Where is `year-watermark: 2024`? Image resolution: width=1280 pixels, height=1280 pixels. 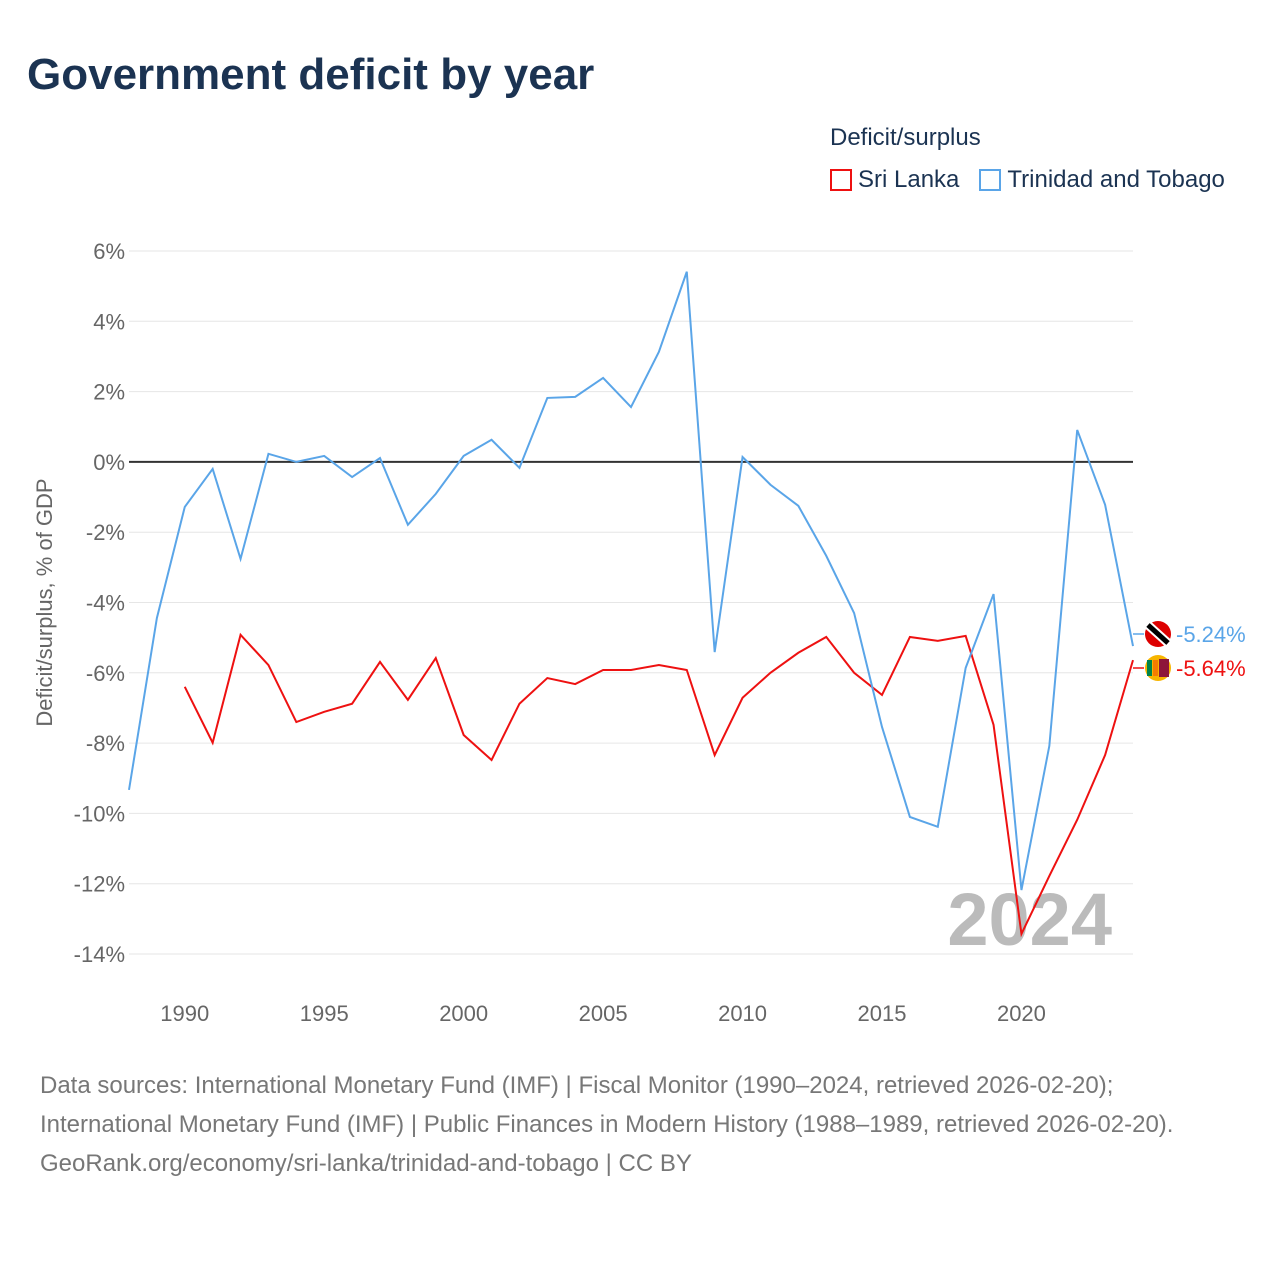 year-watermark: 2024 is located at coordinates (1029, 919).